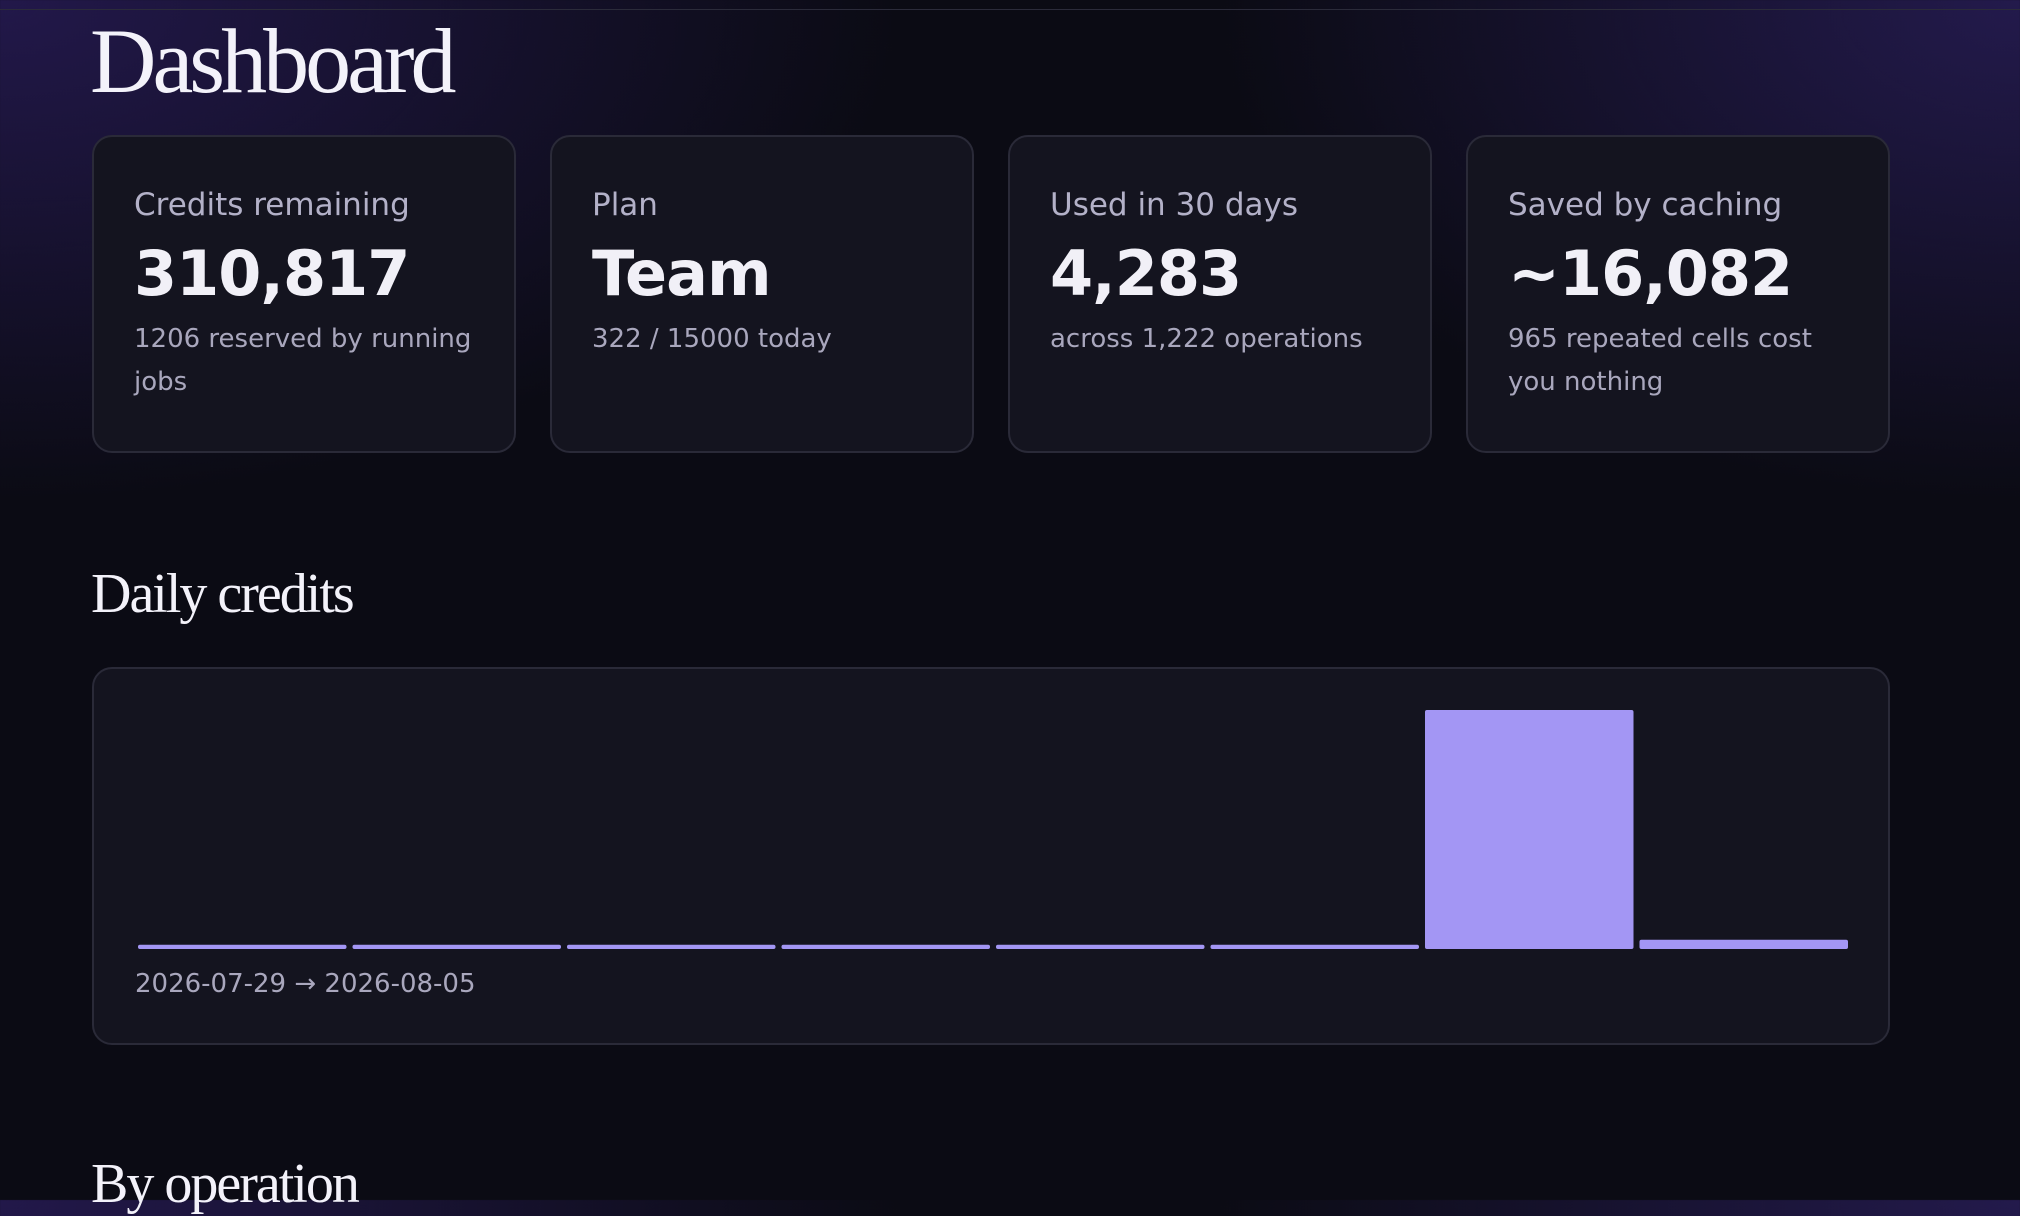 This screenshot has height=1216, width=2020. Describe the element at coordinates (1206, 339) in the screenshot. I see `card-note: across 1,222 operations` at that location.